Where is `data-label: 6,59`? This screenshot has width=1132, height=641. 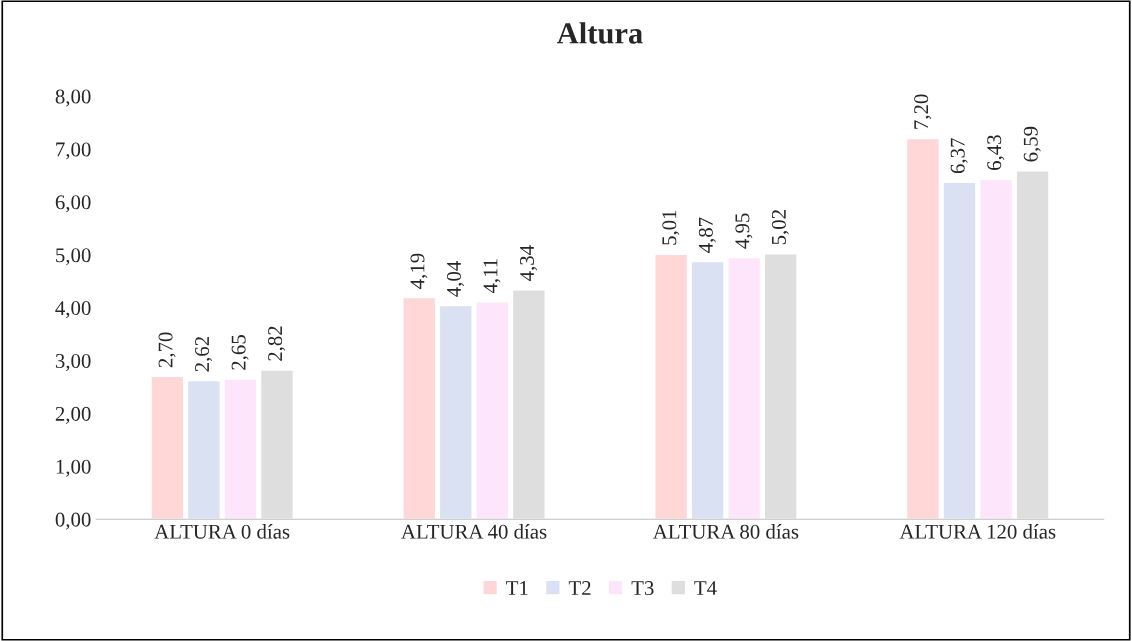
data-label: 6,59 is located at coordinates (1032, 144).